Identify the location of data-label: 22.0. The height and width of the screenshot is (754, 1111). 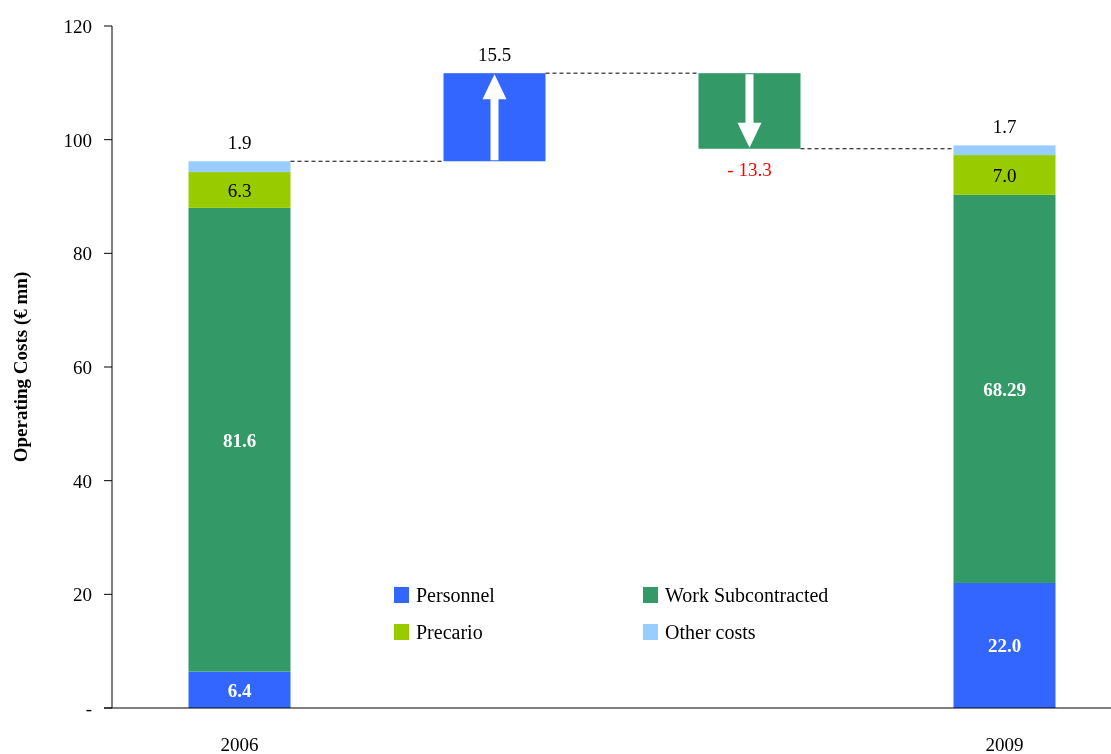
(1004, 645).